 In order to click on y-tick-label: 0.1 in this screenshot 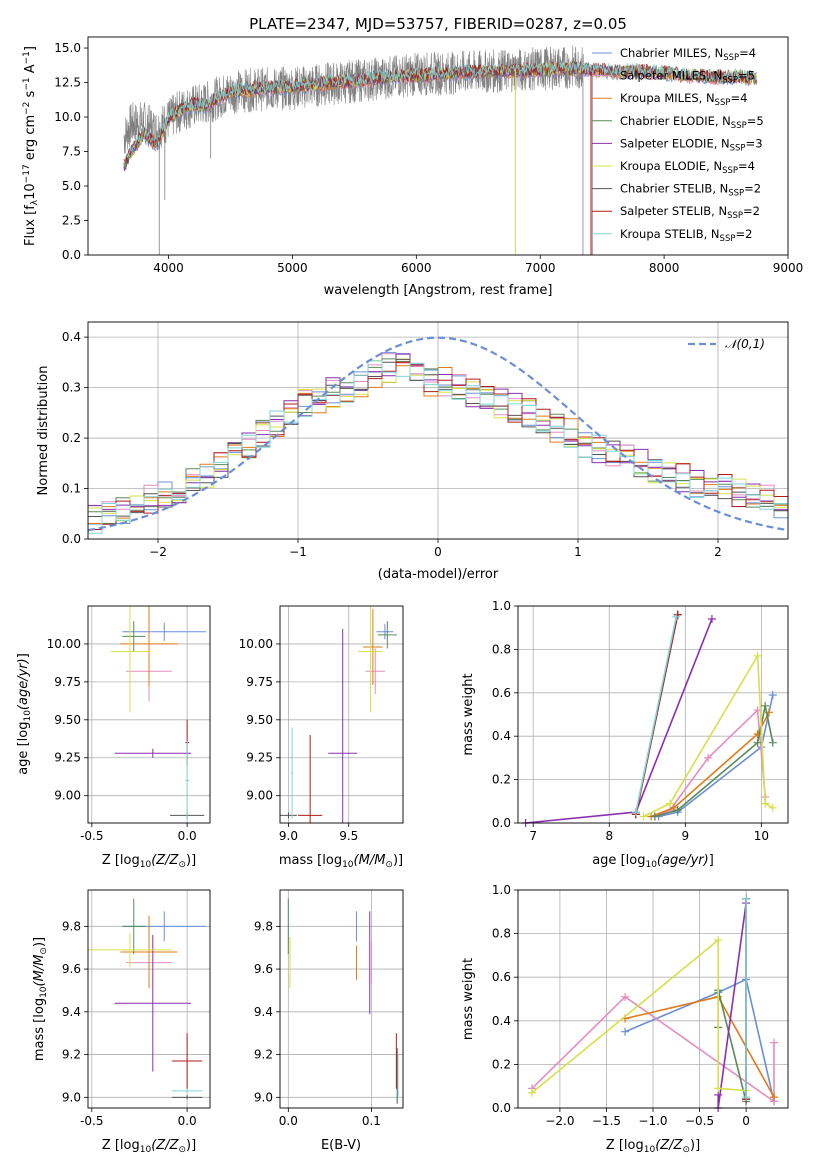, I will do `click(71, 489)`.